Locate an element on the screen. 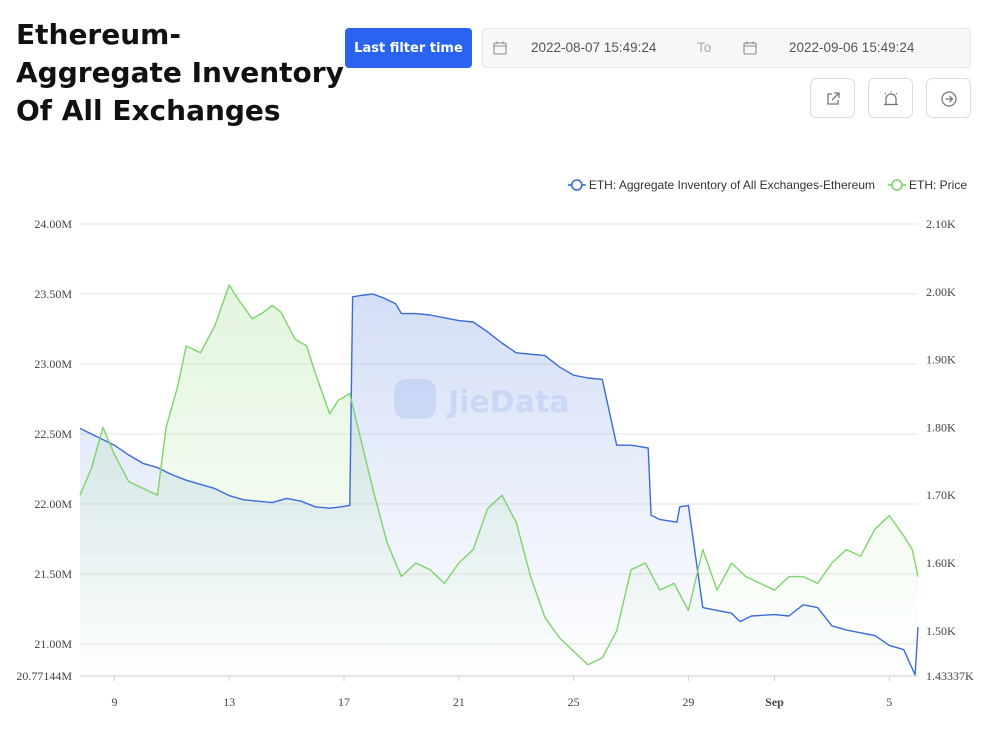 This screenshot has height=739, width=983. x-tick-label: 17 is located at coordinates (344, 702).